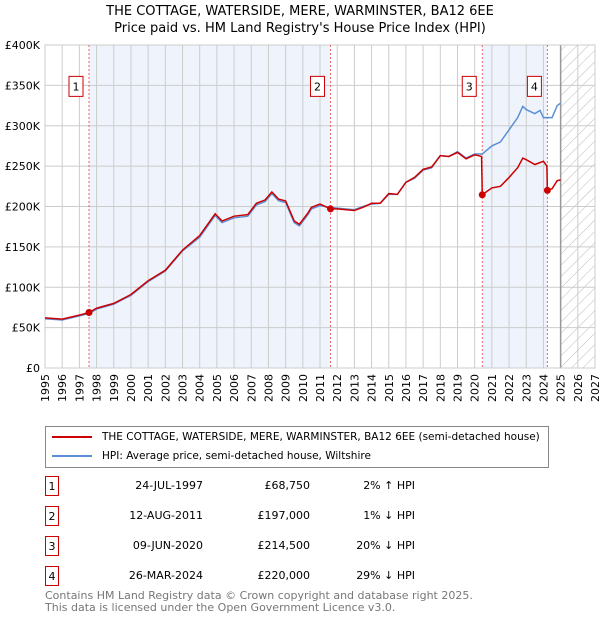  What do you see at coordinates (200, 388) in the screenshot?
I see `x-tick-label: 2004` at bounding box center [200, 388].